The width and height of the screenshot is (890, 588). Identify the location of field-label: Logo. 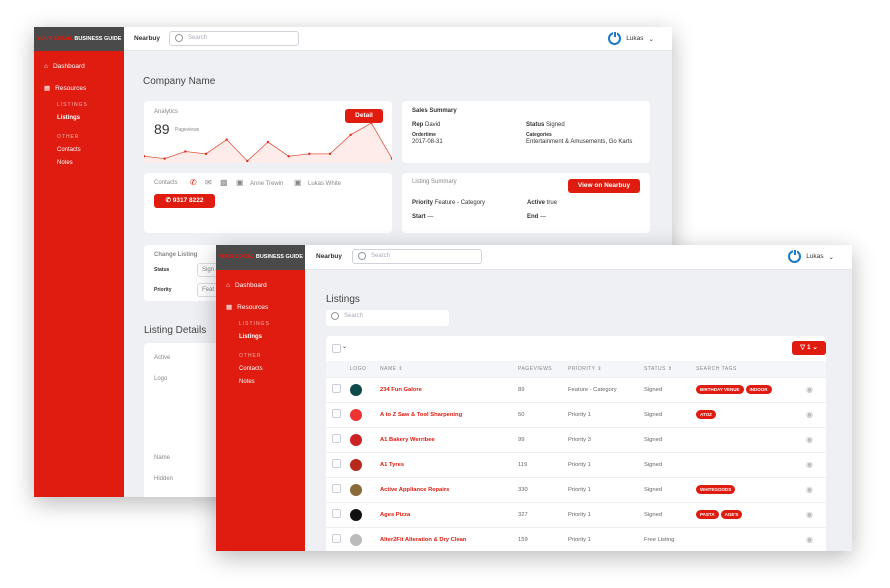
(161, 379).